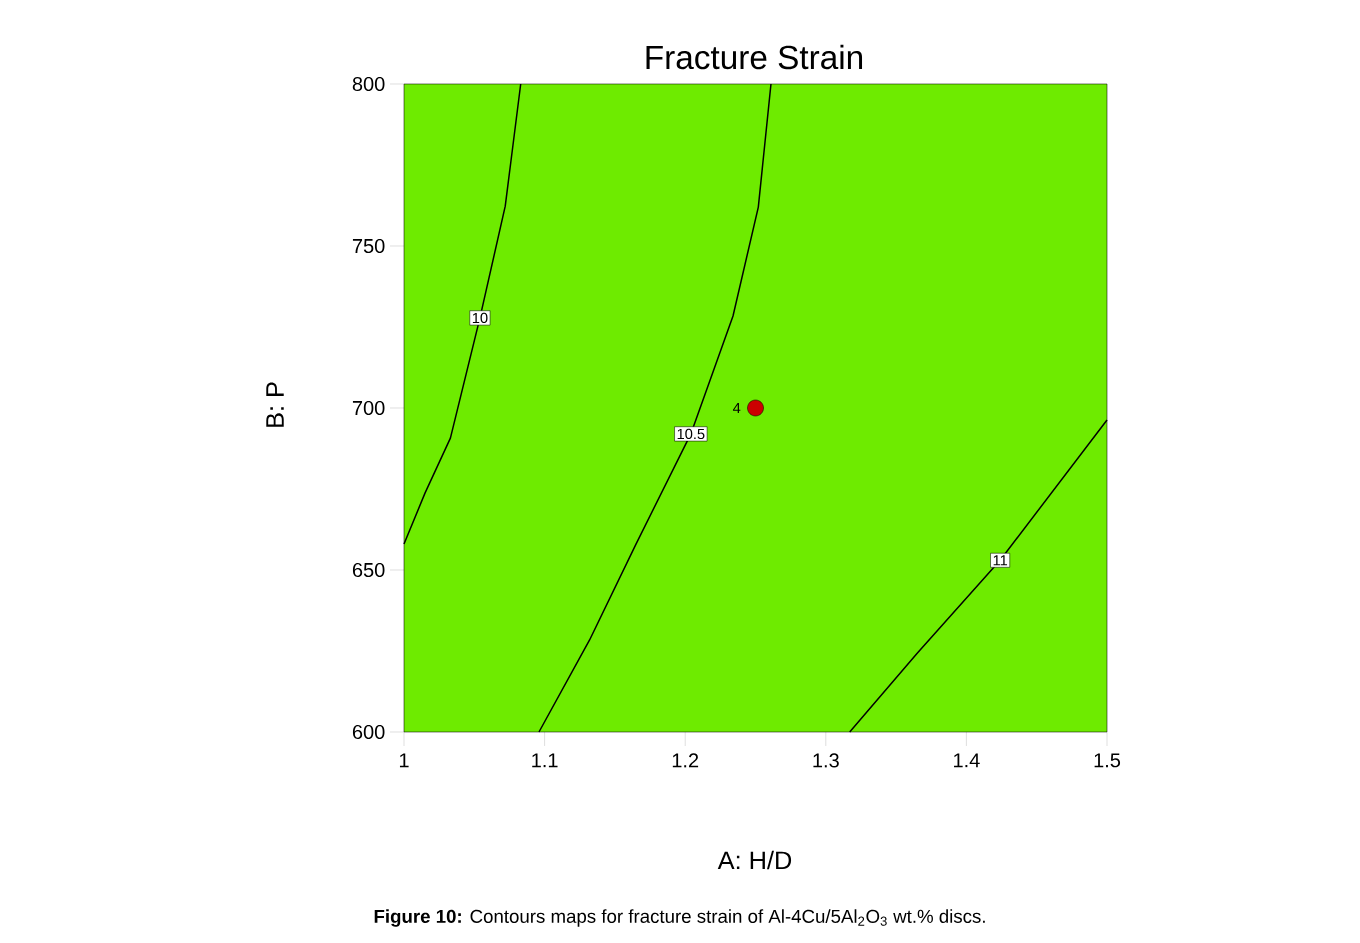 This screenshot has width=1360, height=943. Describe the element at coordinates (480, 318) in the screenshot. I see `series-label: 10` at that location.